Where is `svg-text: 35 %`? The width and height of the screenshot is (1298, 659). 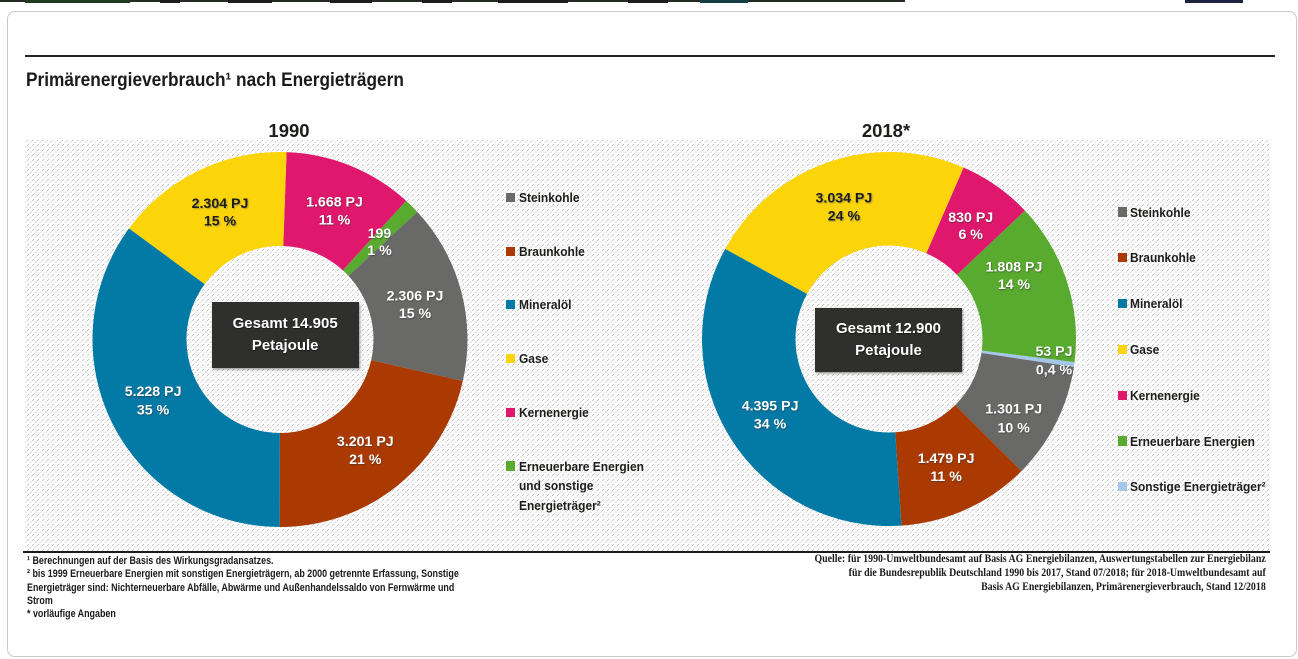 svg-text: 35 % is located at coordinates (153, 411).